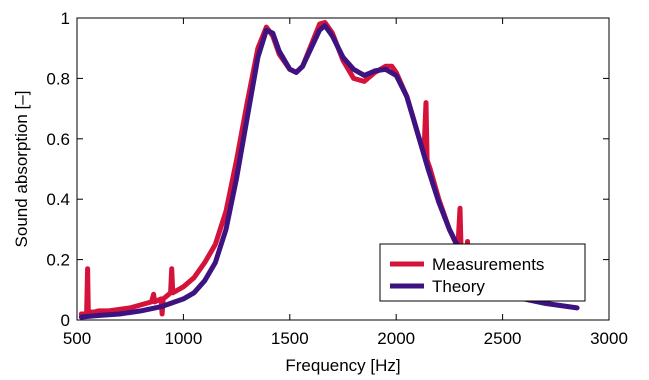 This screenshot has height=380, width=649. What do you see at coordinates (58, 260) in the screenshot?
I see `y-tick-label: 0.2` at bounding box center [58, 260].